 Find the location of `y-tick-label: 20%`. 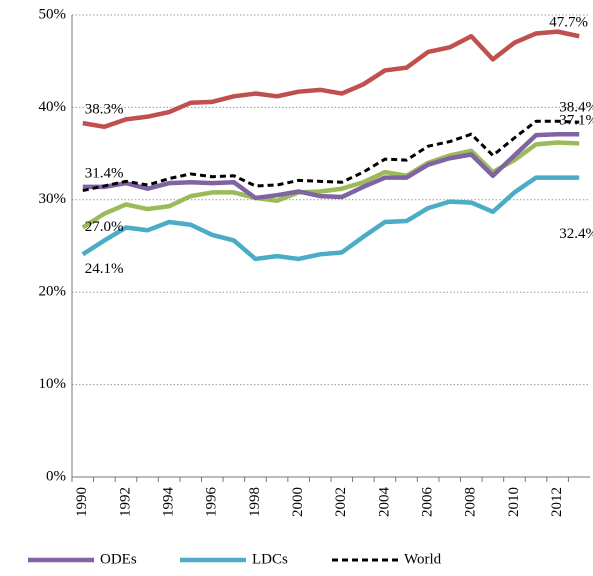

y-tick-label: 20% is located at coordinates (53, 292).